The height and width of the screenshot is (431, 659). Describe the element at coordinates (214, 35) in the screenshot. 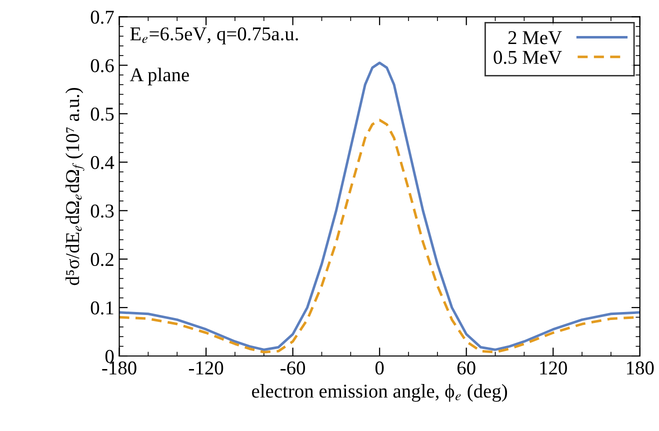

I see `annotation: E$_{e}$=6.5eV, q=0.75a.u.` at that location.